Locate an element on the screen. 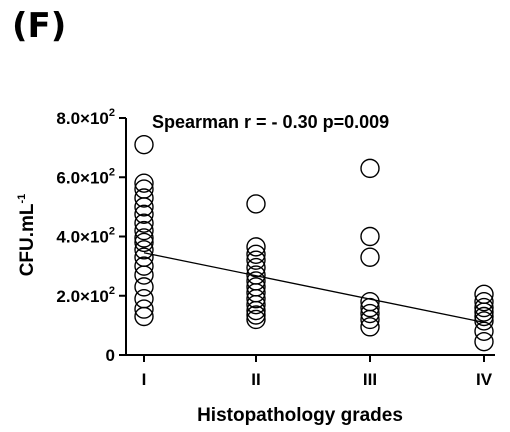 The image size is (510, 432). x-tick-label: I is located at coordinates (144, 379).